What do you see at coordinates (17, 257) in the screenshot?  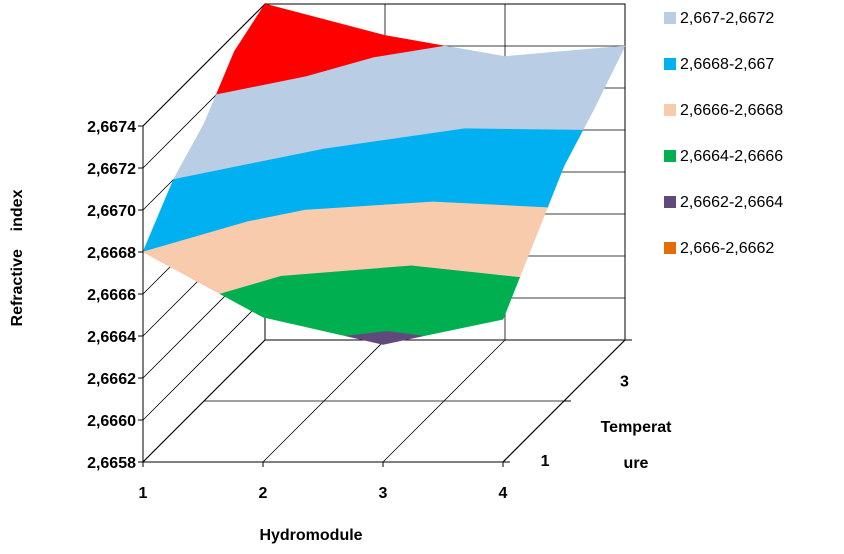 I see `y-axis-title: Refractive index` at bounding box center [17, 257].